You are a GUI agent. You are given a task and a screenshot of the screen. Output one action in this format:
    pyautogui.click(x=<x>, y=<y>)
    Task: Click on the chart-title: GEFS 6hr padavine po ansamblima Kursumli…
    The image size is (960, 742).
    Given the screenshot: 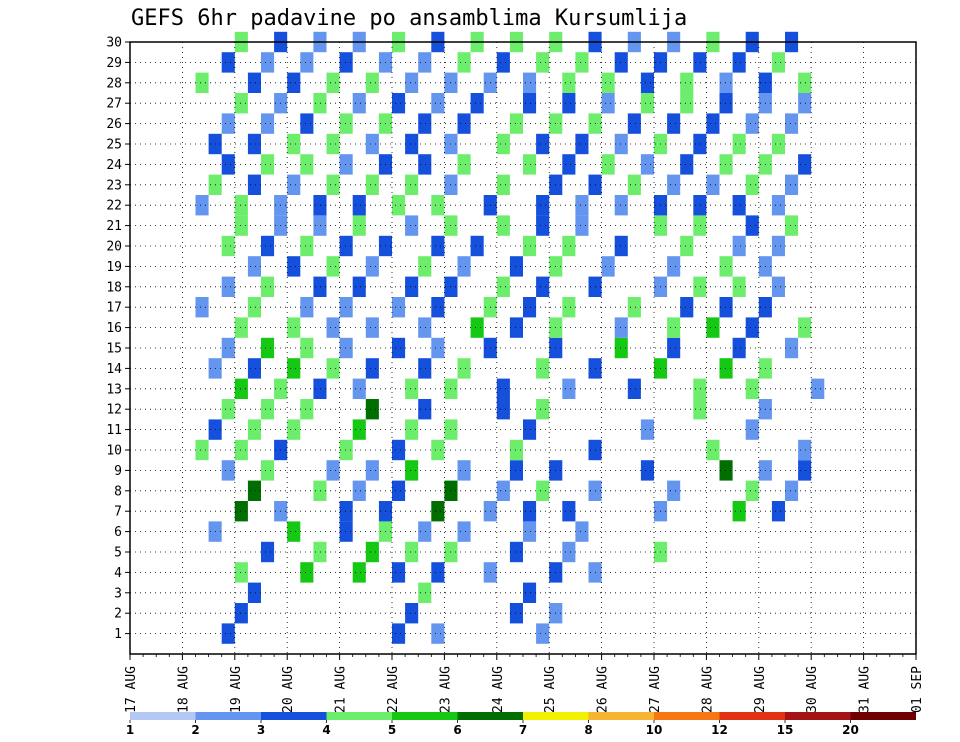 What is the action you would take?
    pyautogui.click(x=409, y=18)
    